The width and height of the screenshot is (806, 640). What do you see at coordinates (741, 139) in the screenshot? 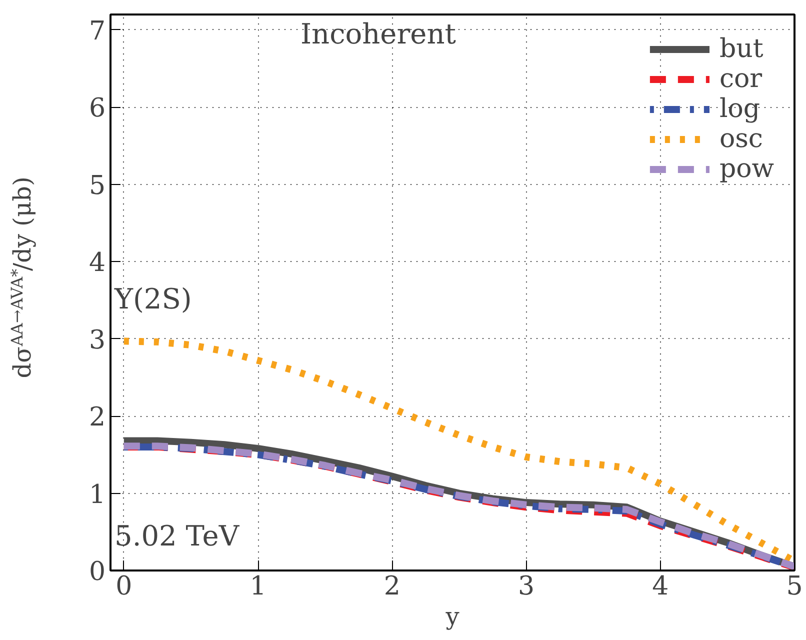
I see `legend-label: osc` at bounding box center [741, 139].